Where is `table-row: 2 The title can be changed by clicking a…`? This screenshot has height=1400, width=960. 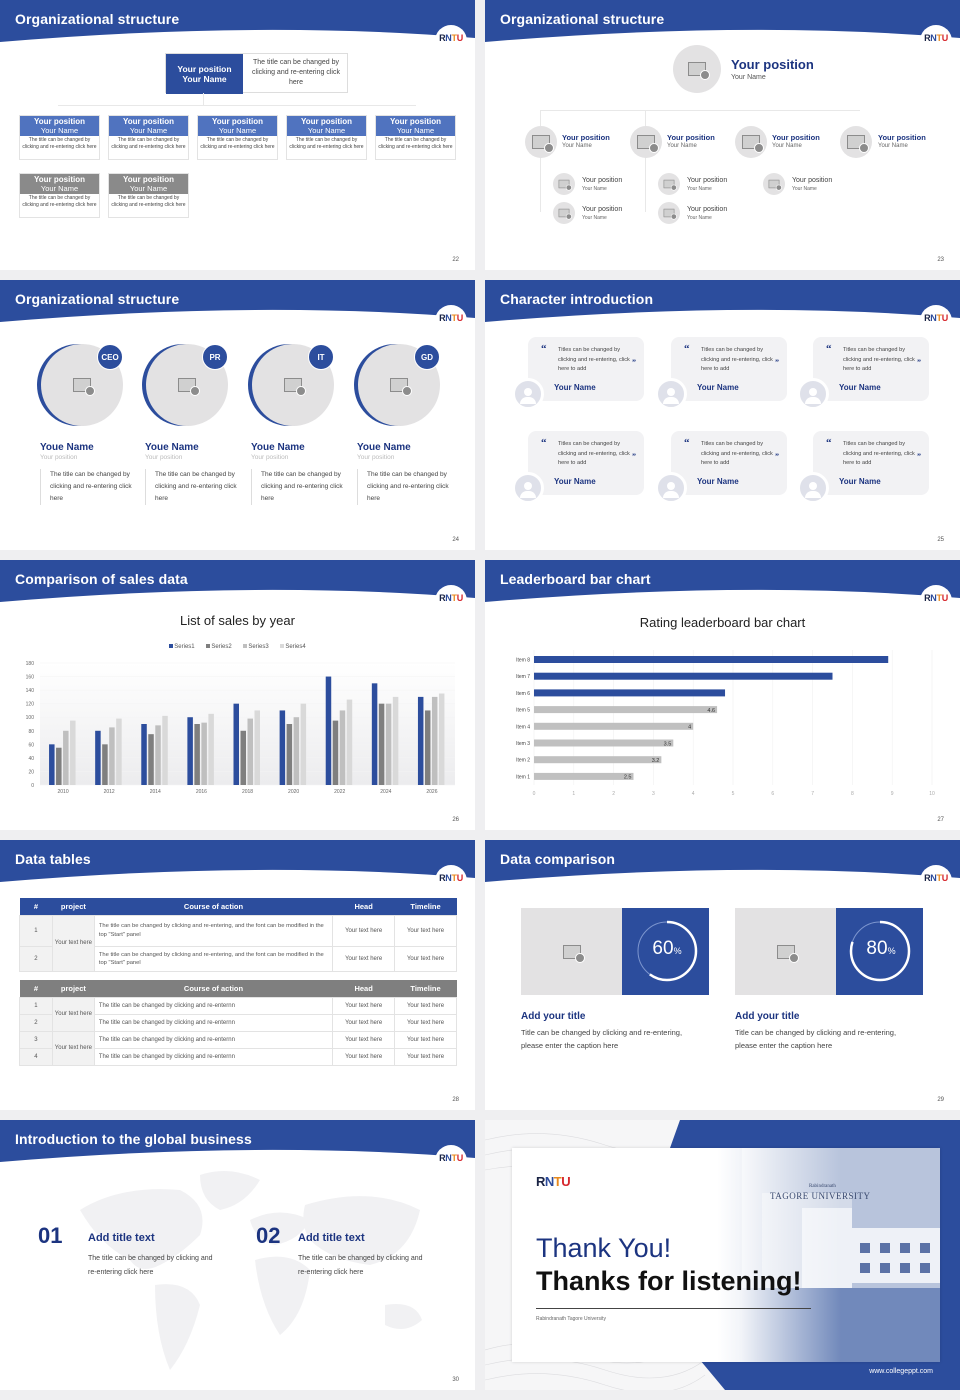
table-row: 2 The title can be changed by clicking a… is located at coordinates (238, 958).